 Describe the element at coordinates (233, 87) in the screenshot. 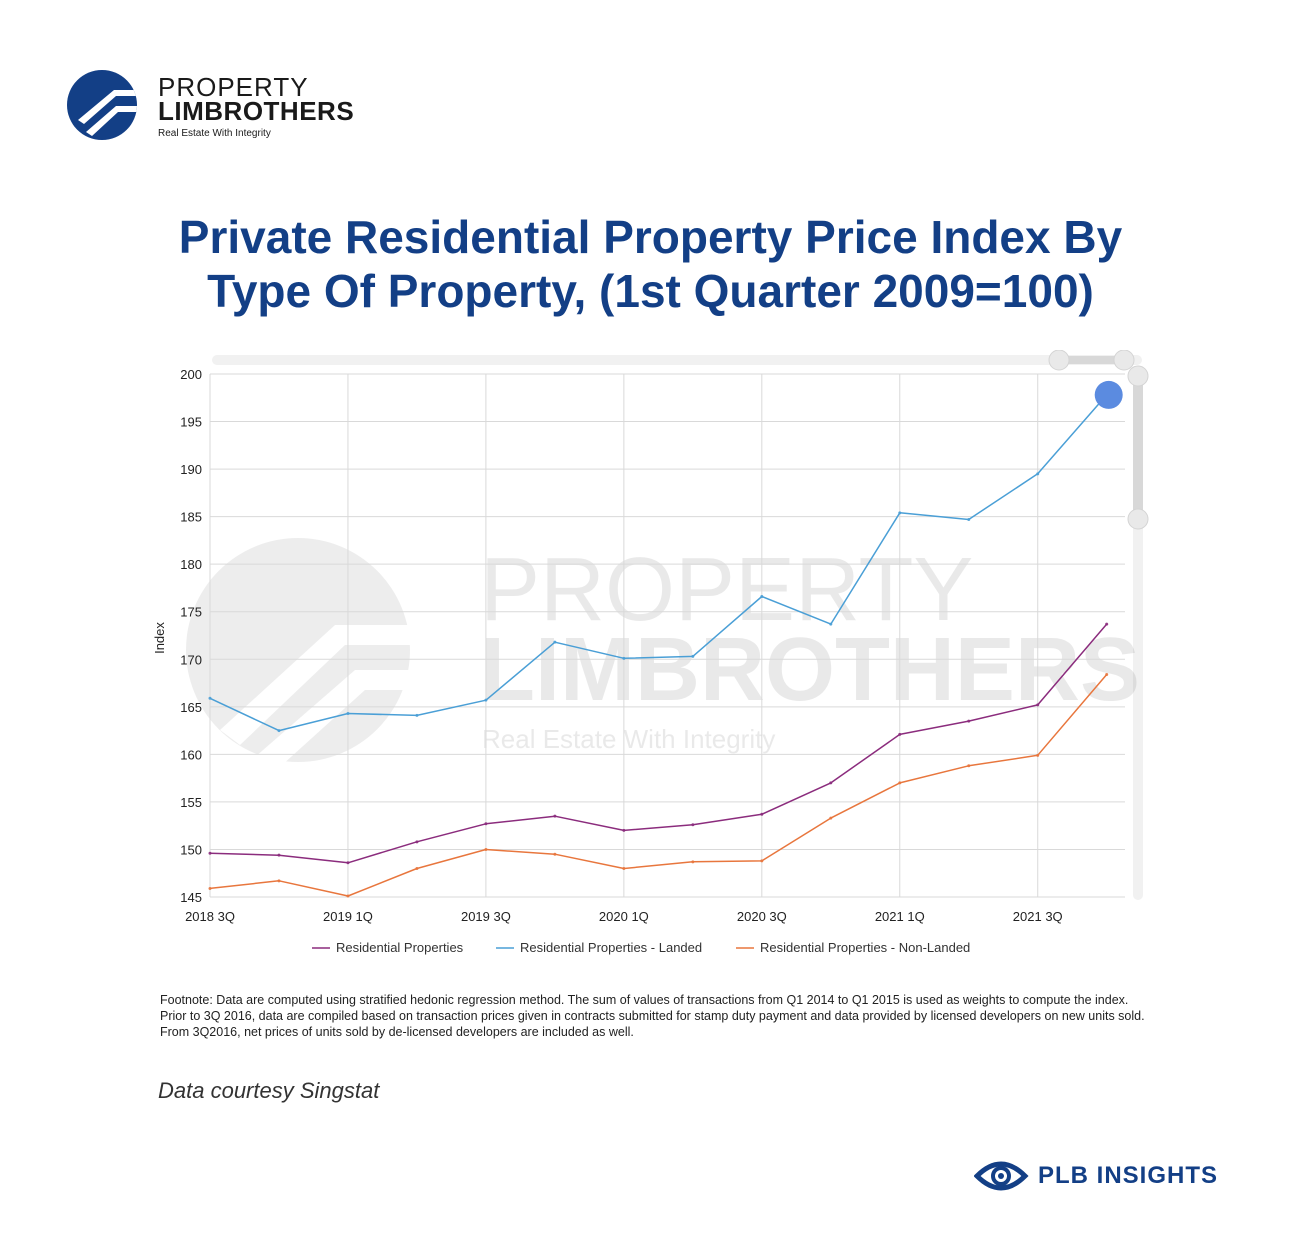

I see `logo-text-line1: PROPERTY` at that location.